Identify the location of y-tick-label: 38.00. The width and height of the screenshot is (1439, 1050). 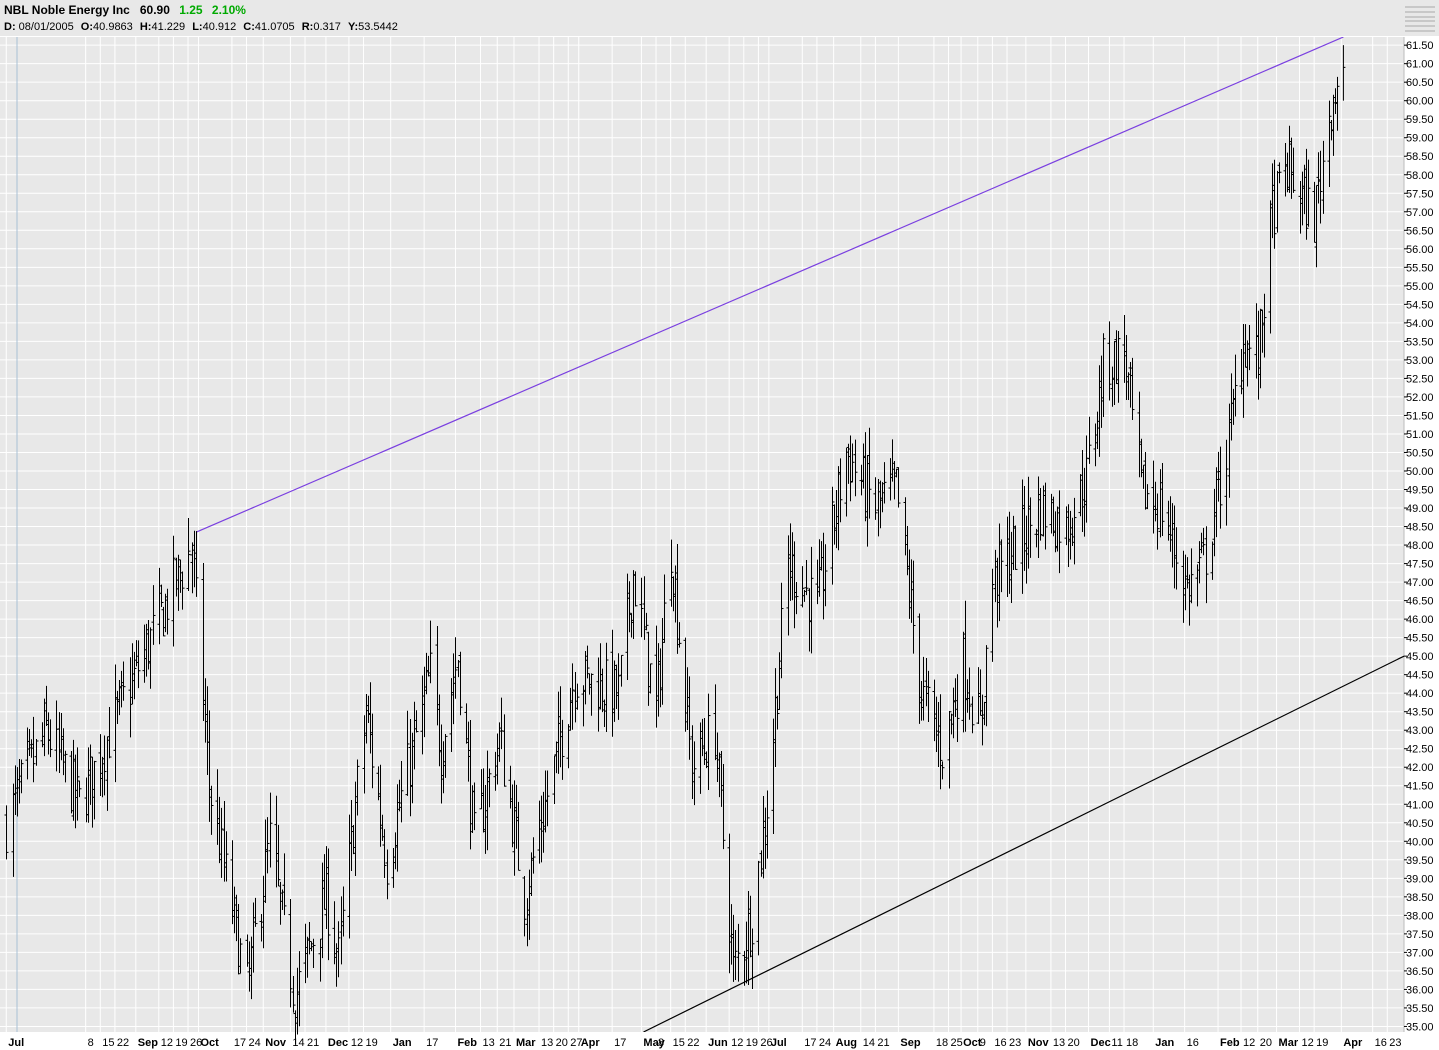
(1420, 916).